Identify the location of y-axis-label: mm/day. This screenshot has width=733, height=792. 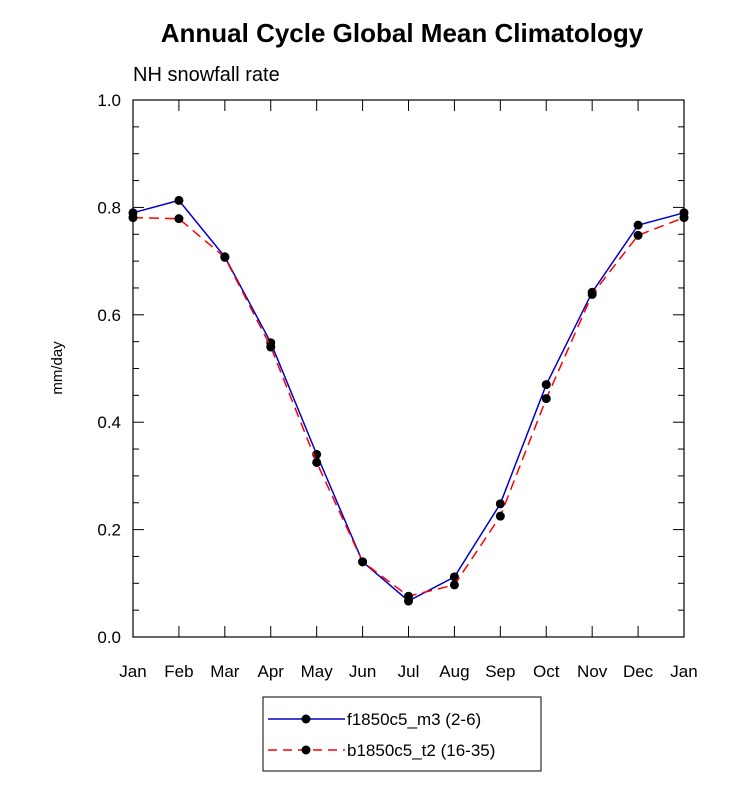
(57, 368).